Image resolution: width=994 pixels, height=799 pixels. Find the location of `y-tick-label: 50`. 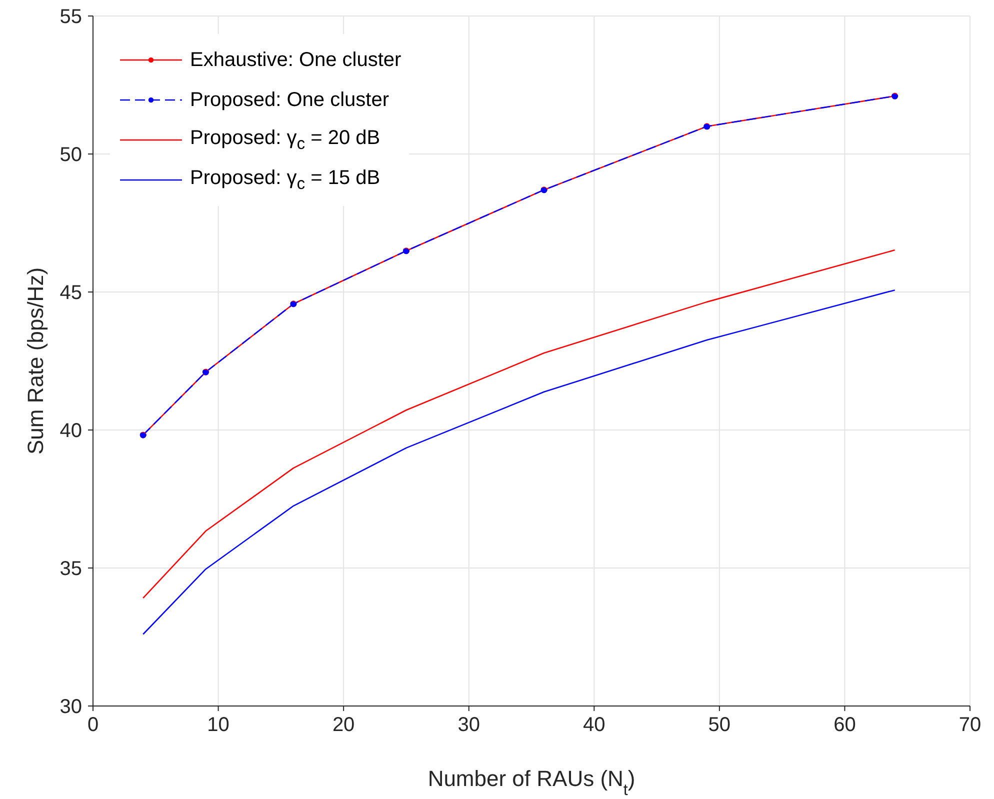

y-tick-label: 50 is located at coordinates (71, 155).